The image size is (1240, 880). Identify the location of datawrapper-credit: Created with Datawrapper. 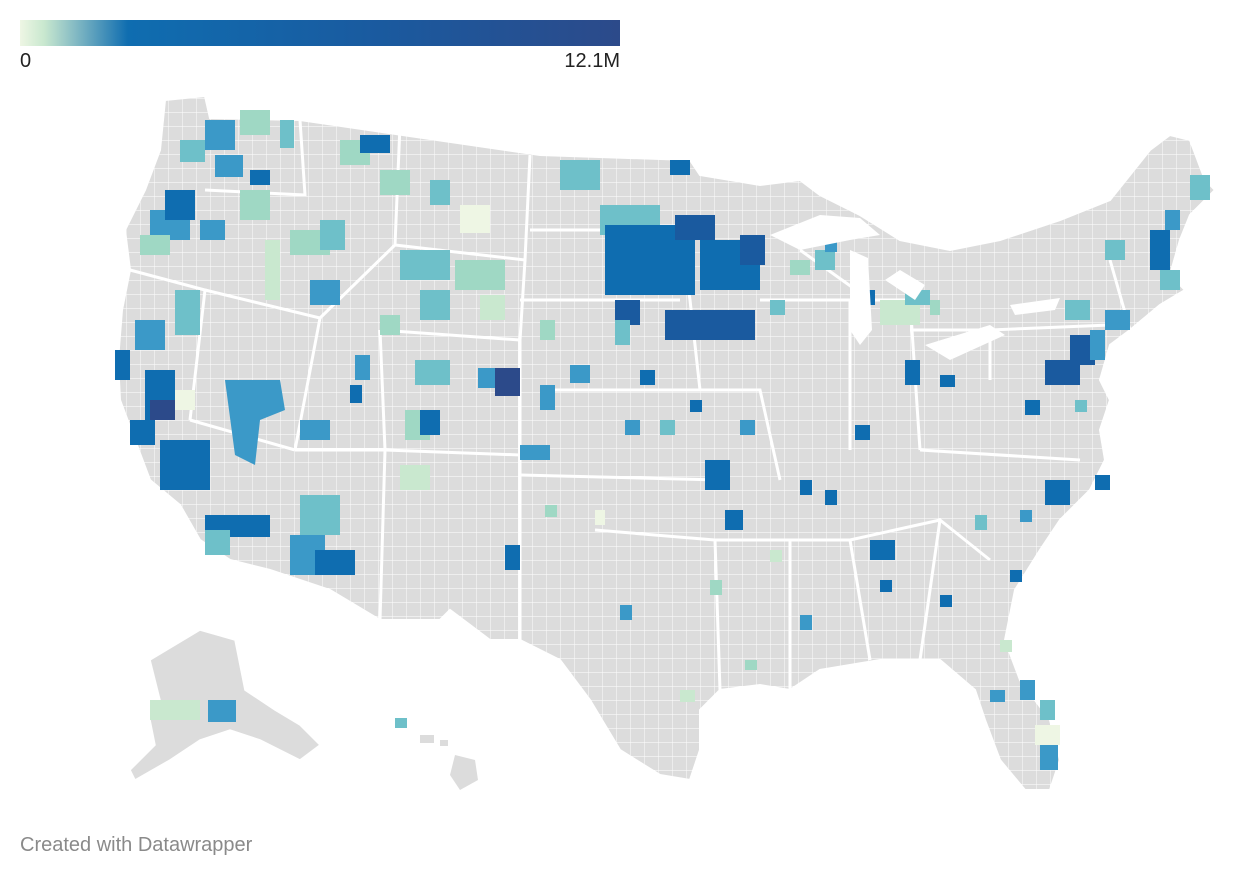
(136, 845).